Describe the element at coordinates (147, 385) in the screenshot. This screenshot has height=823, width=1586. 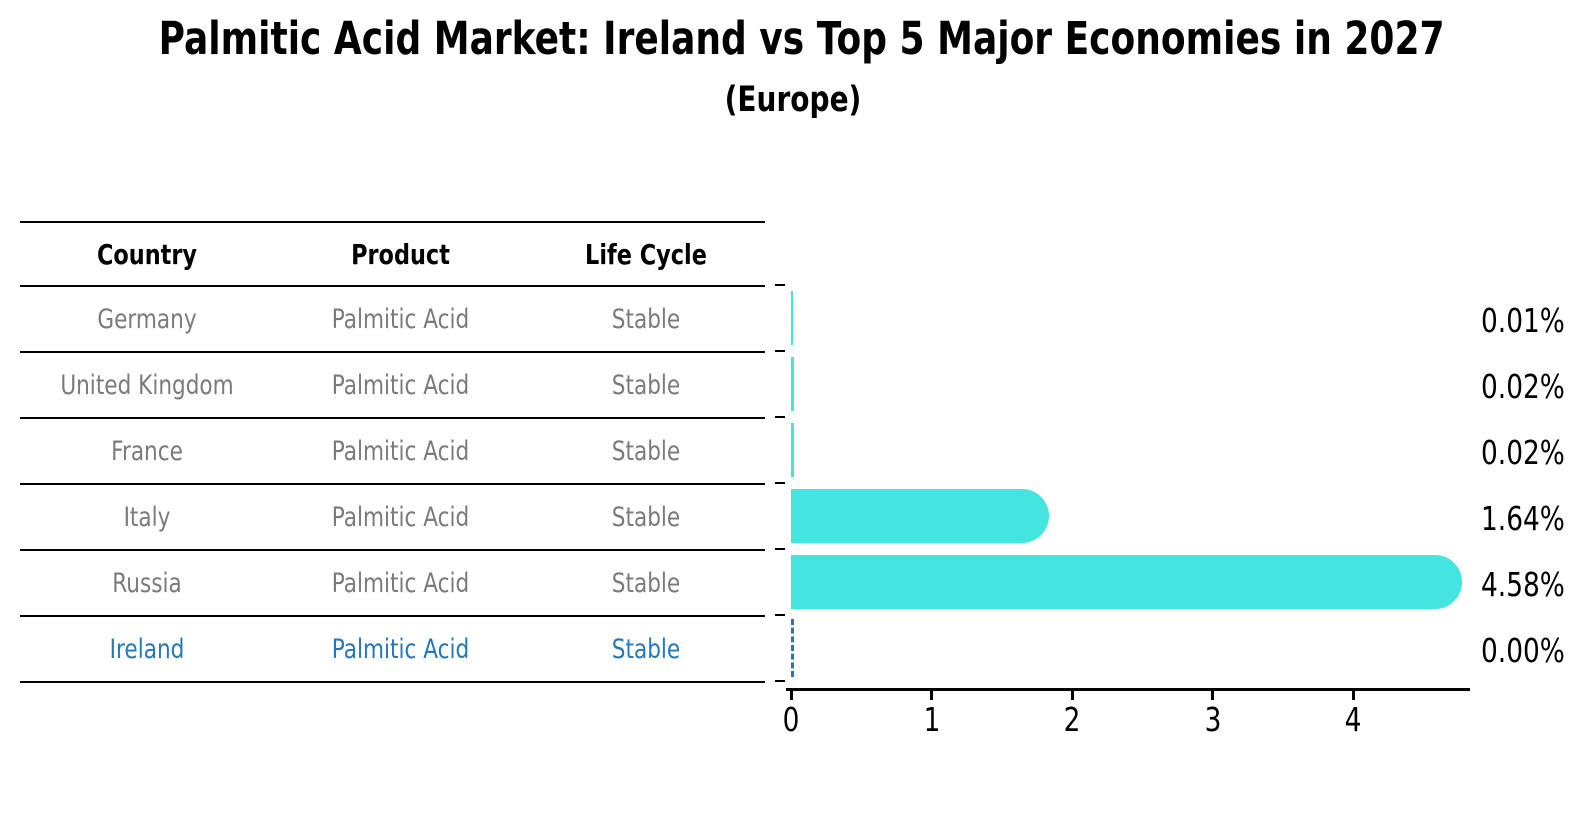
I see `country-cell: United Kingdom` at that location.